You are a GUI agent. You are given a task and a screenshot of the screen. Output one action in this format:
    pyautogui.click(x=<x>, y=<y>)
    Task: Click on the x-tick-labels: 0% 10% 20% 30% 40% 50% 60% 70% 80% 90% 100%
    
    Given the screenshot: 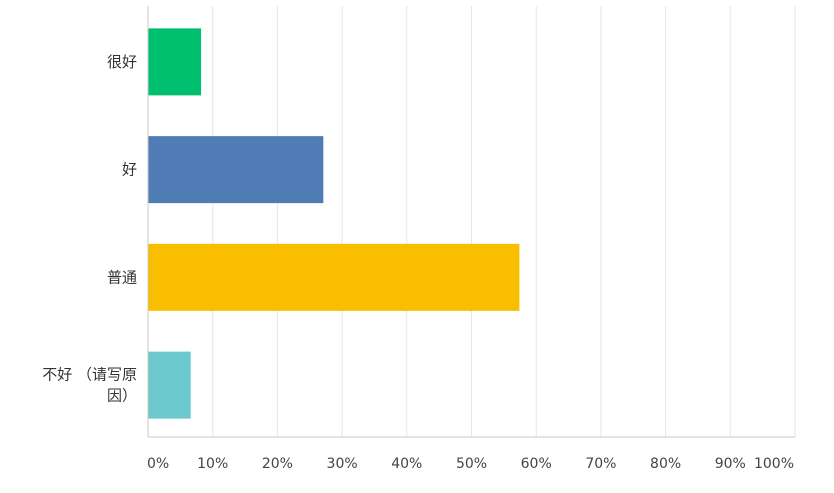 What is the action you would take?
    pyautogui.click(x=470, y=464)
    